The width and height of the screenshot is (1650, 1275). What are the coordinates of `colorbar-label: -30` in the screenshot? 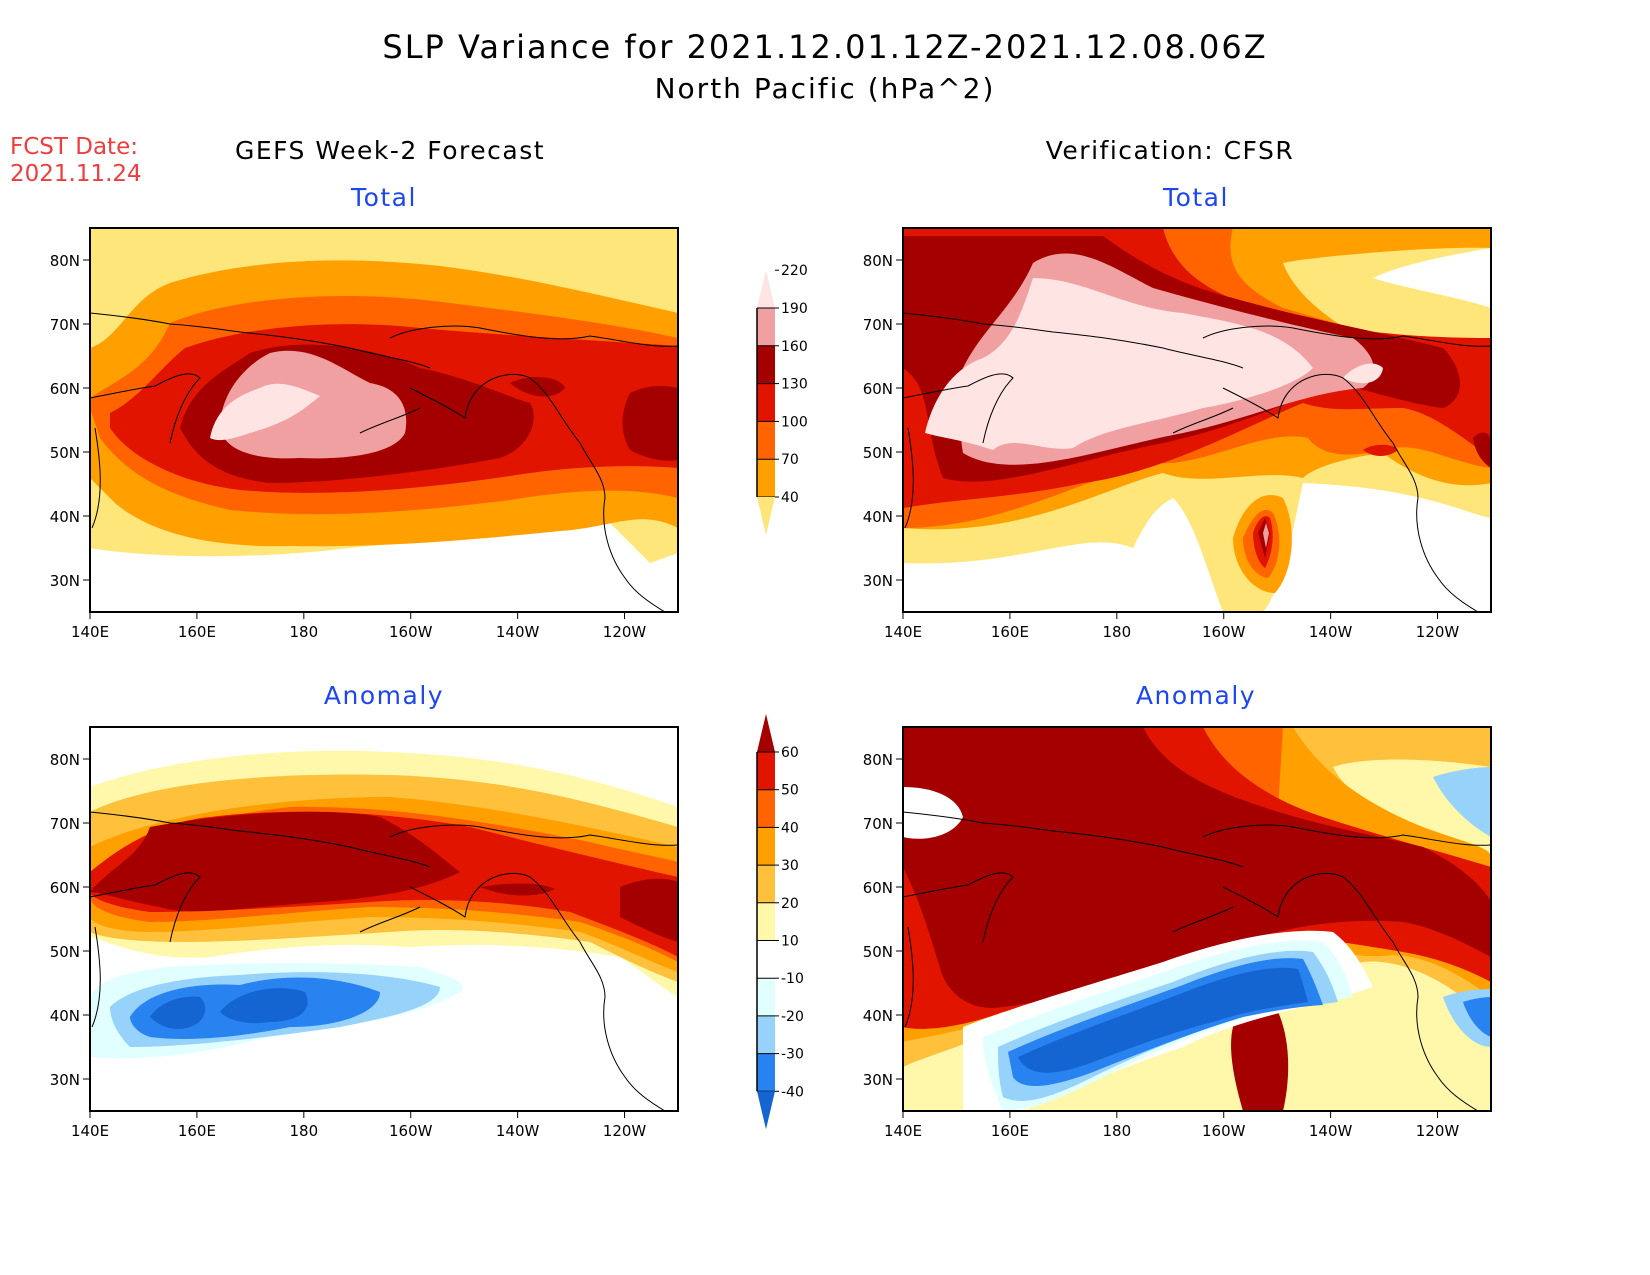 It's located at (792, 1055).